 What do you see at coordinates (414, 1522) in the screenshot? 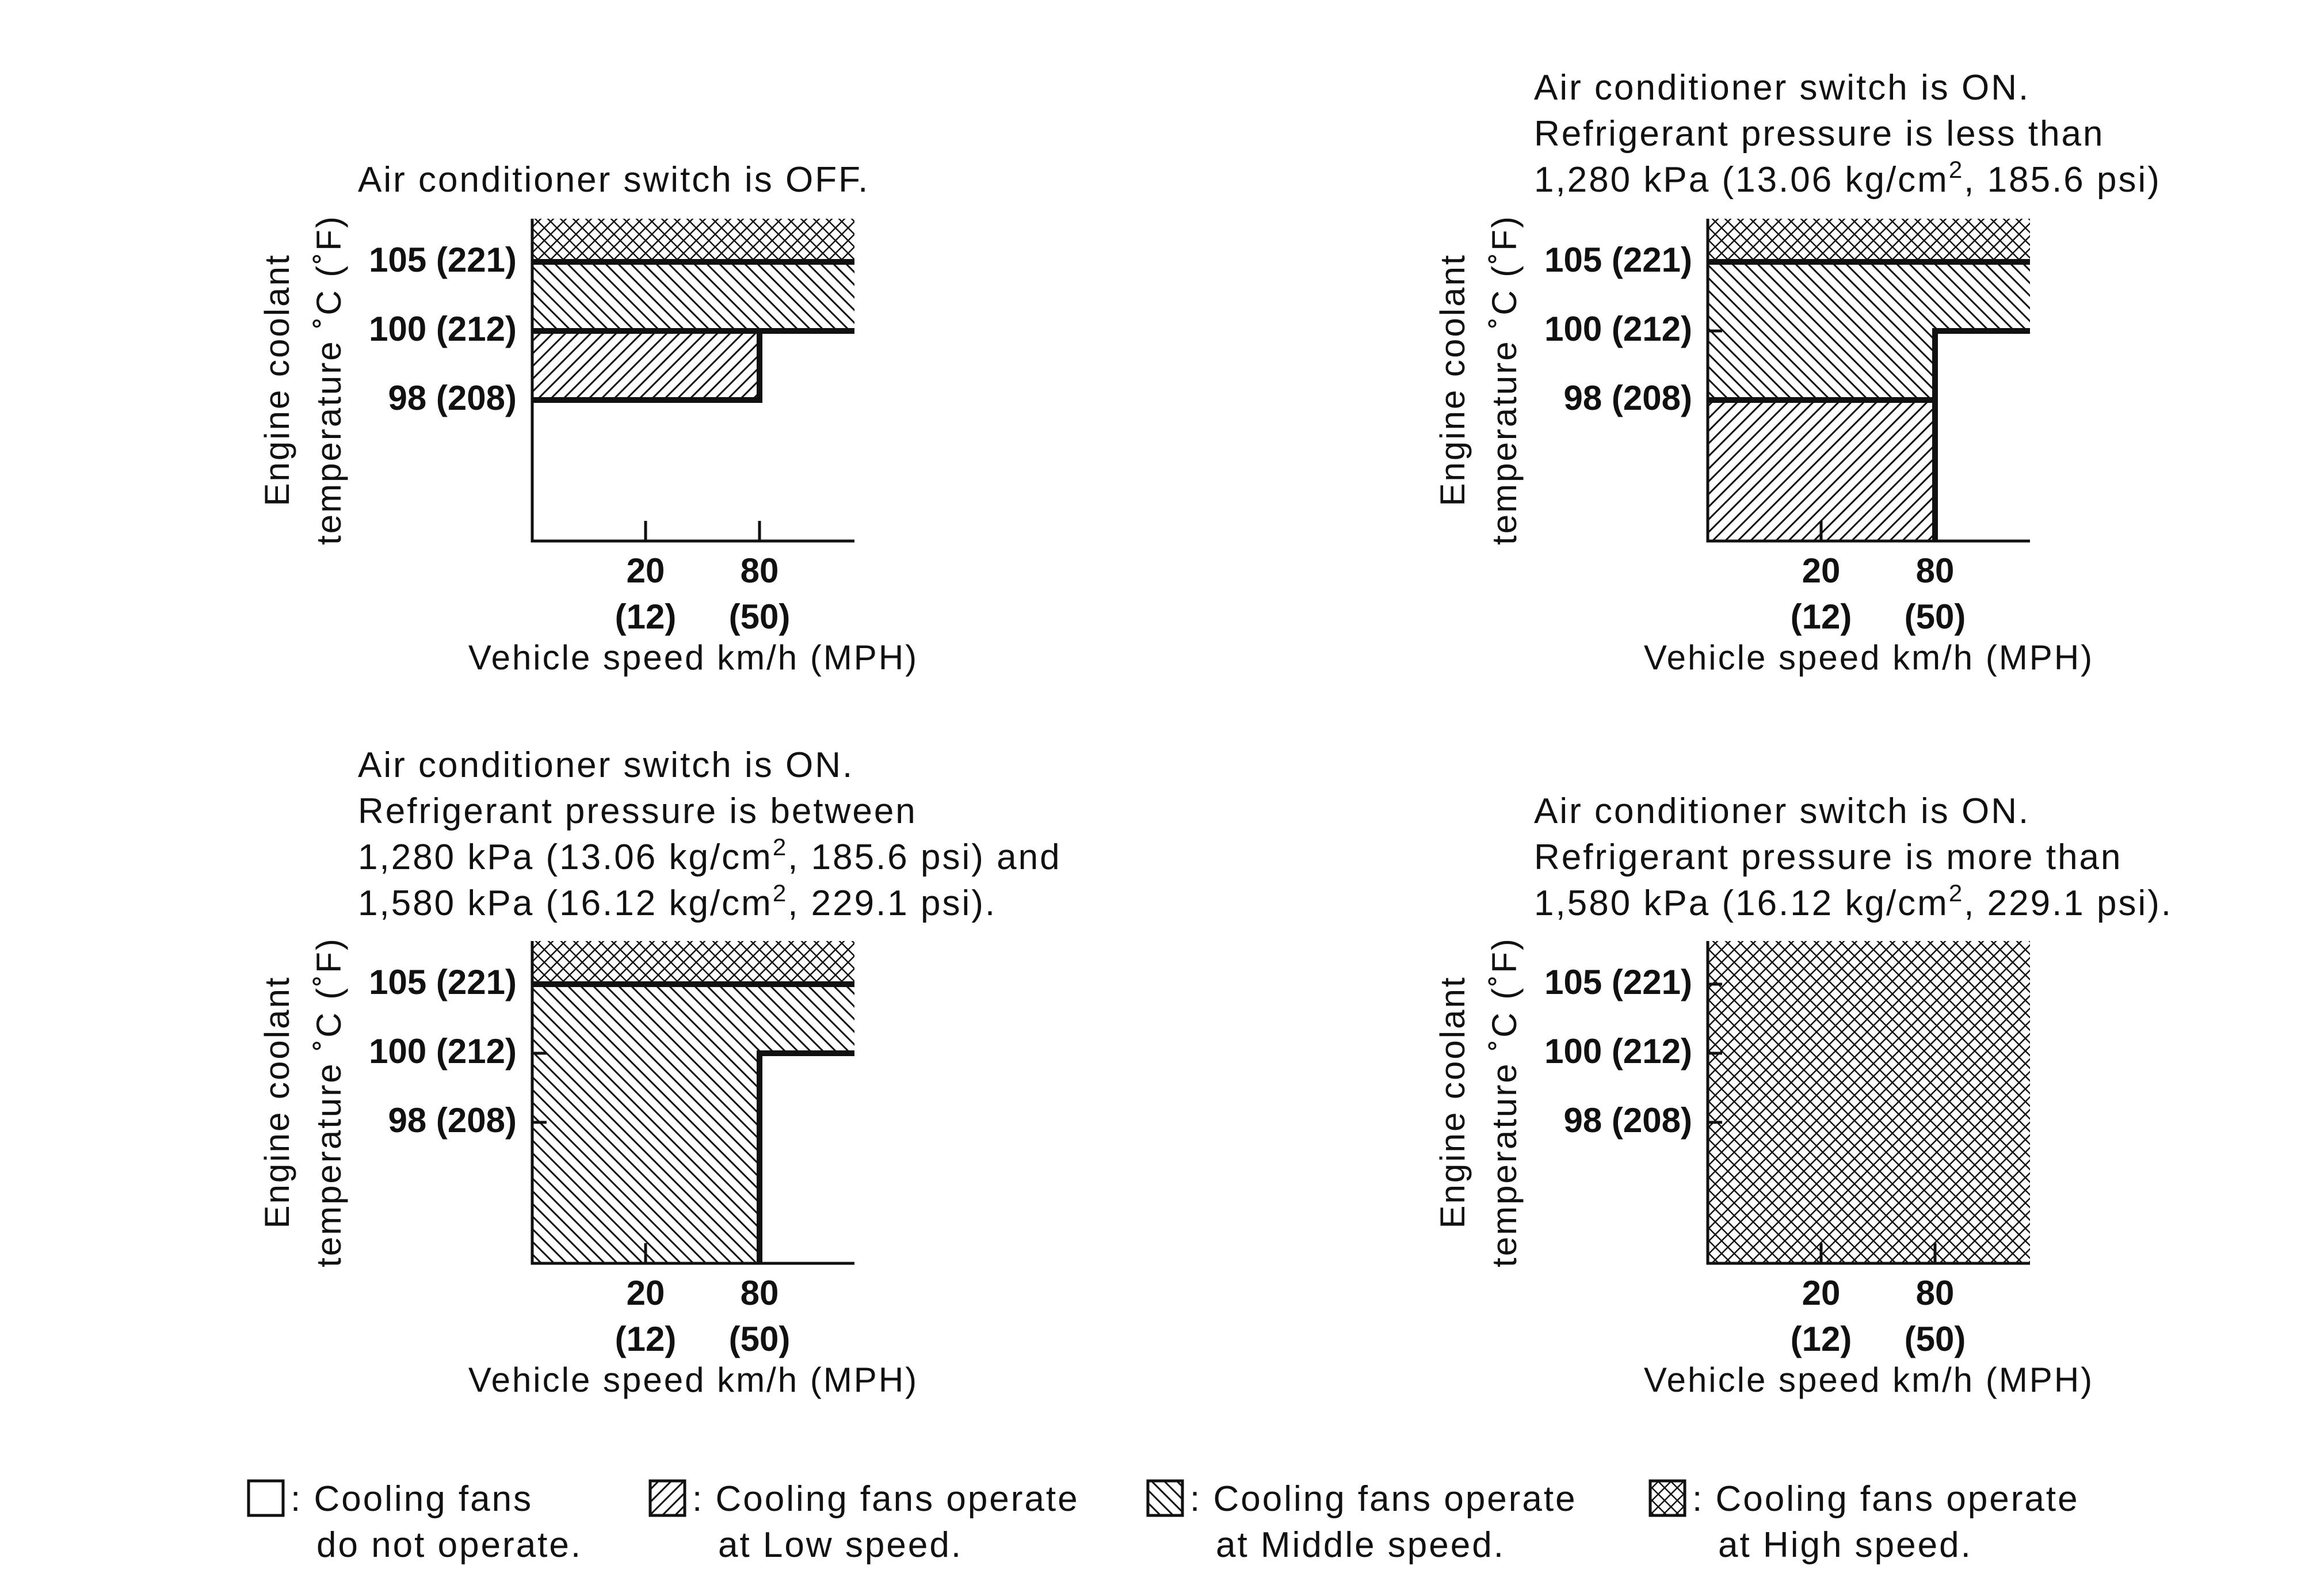
I see `legend-item-off: : Cooling fans do not operate.` at bounding box center [414, 1522].